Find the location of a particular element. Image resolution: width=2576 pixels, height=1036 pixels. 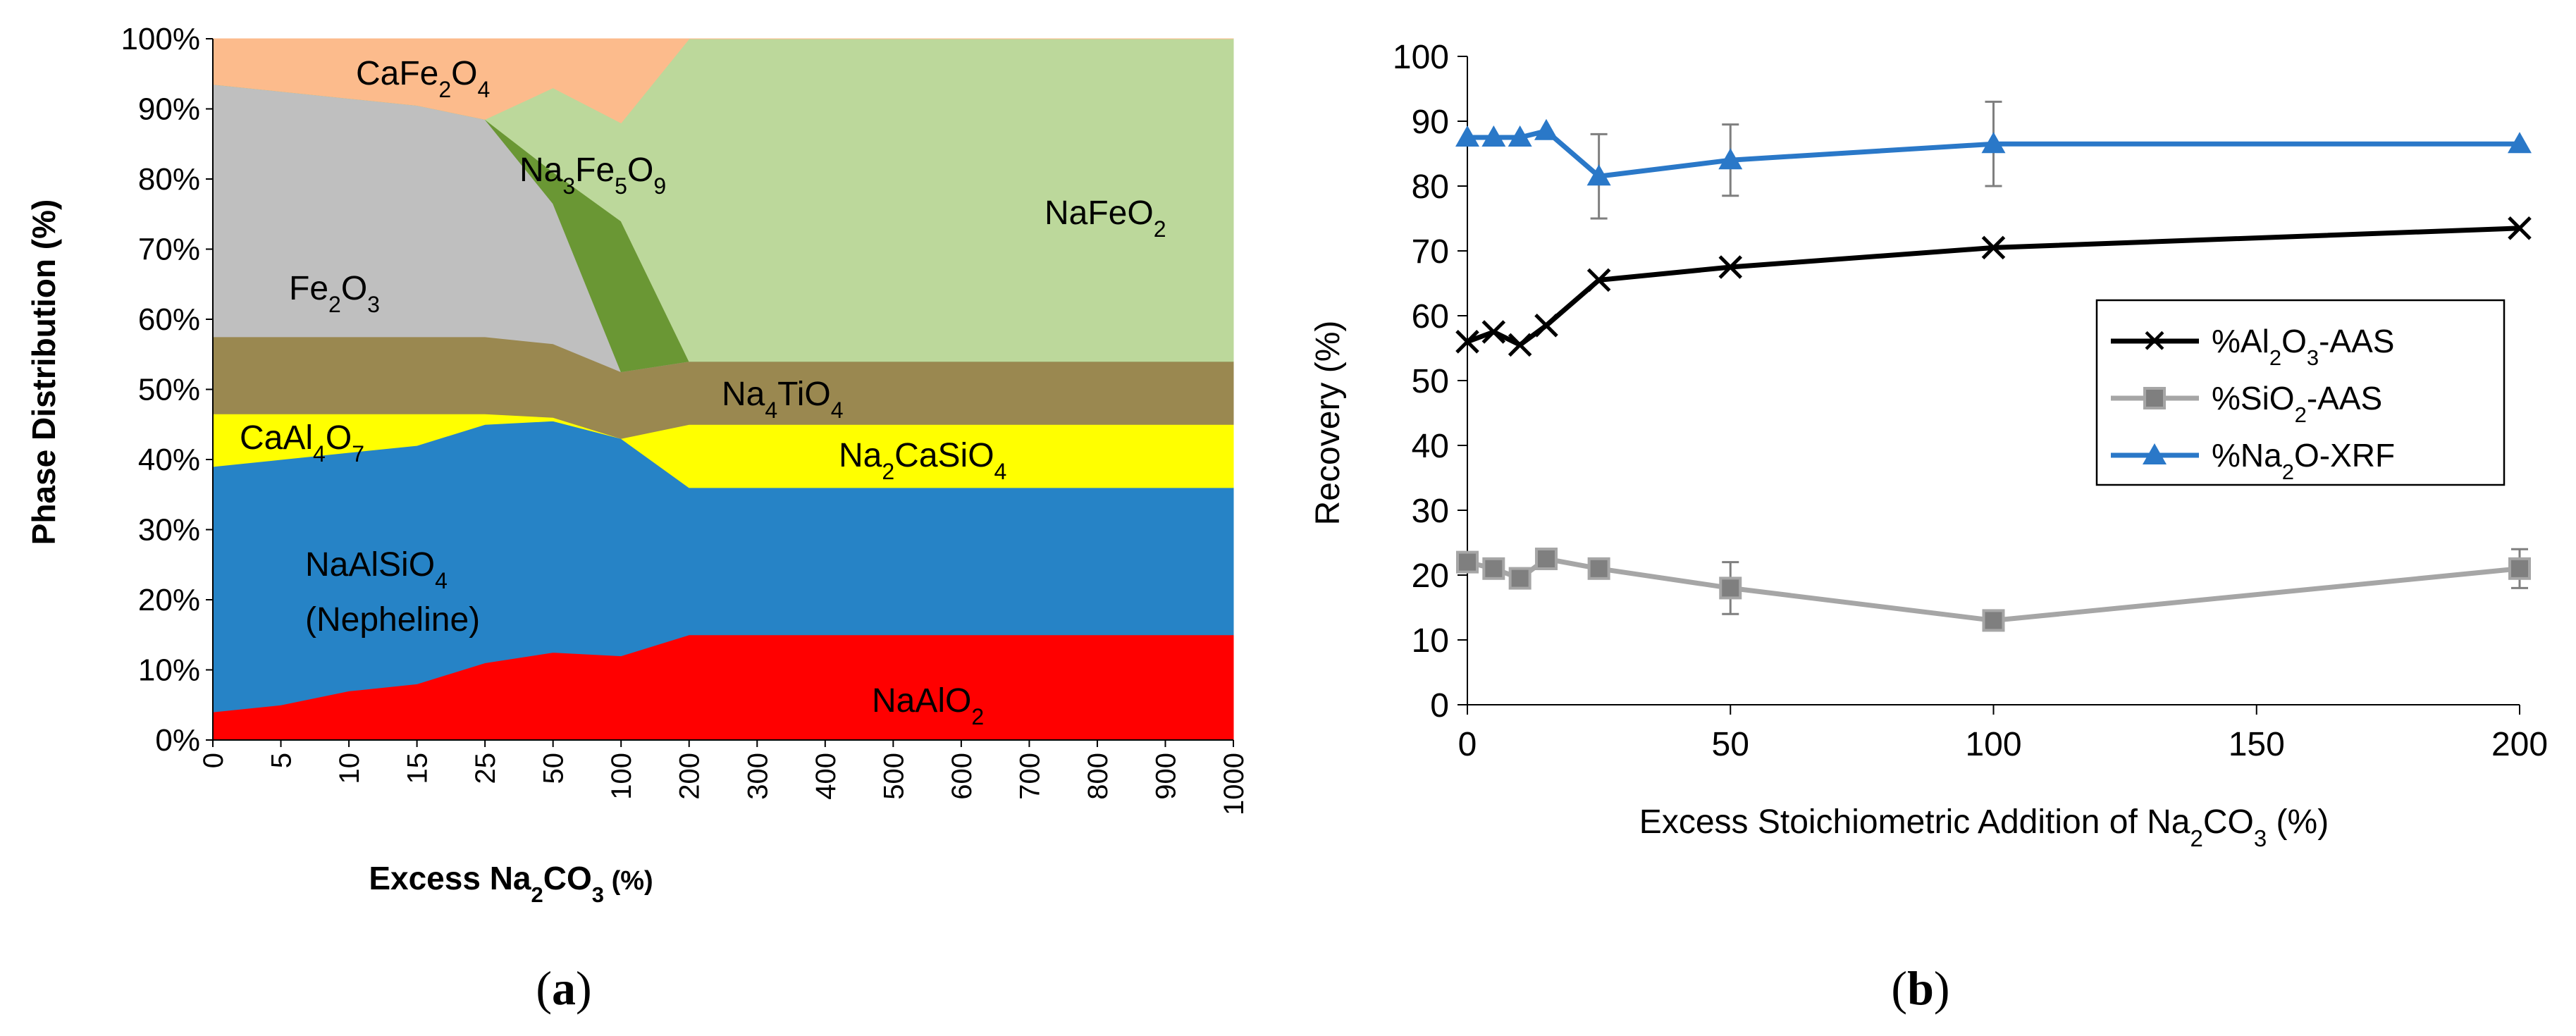

legend-marker-x-icon: ✕ is located at coordinates (2155, 341).